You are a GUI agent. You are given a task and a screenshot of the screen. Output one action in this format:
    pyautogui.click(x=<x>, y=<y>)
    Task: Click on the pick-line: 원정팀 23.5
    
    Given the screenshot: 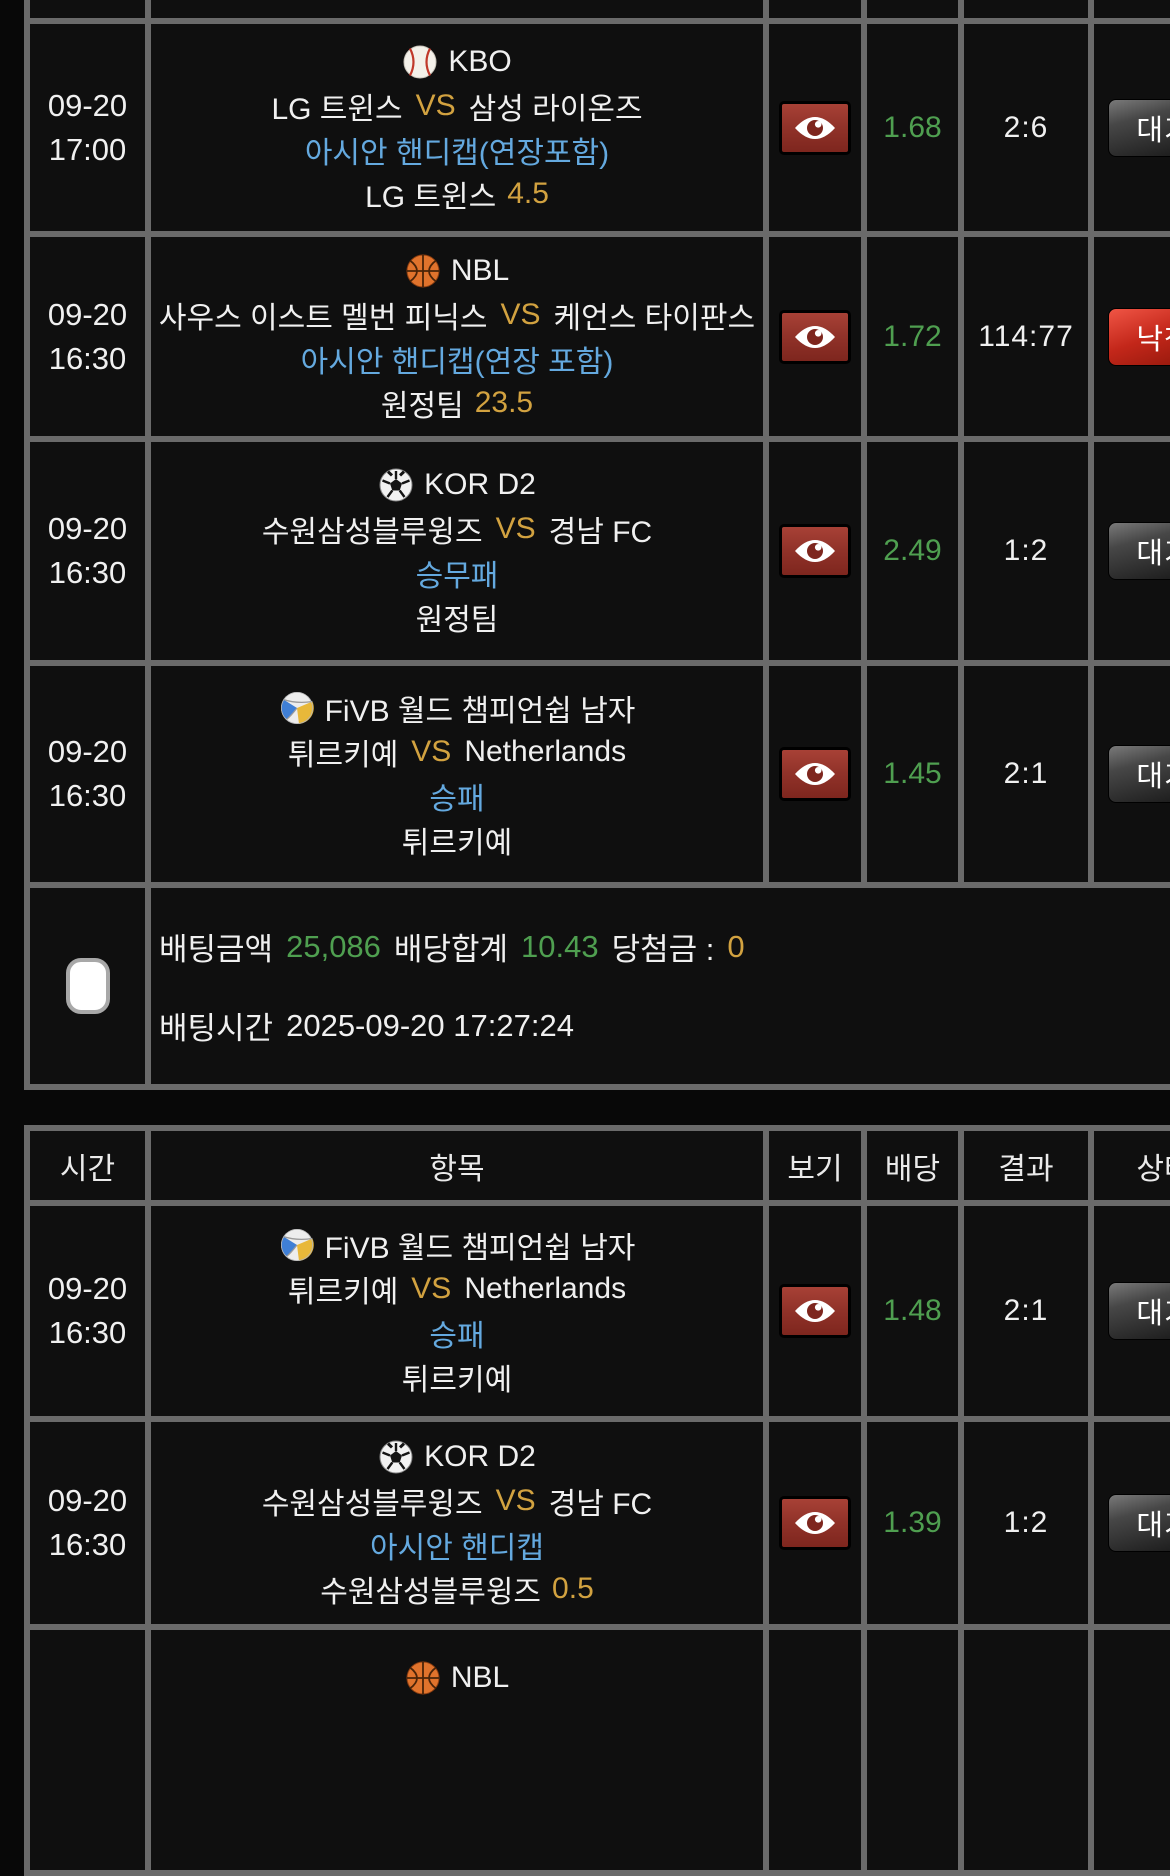 What is the action you would take?
    pyautogui.click(x=457, y=403)
    